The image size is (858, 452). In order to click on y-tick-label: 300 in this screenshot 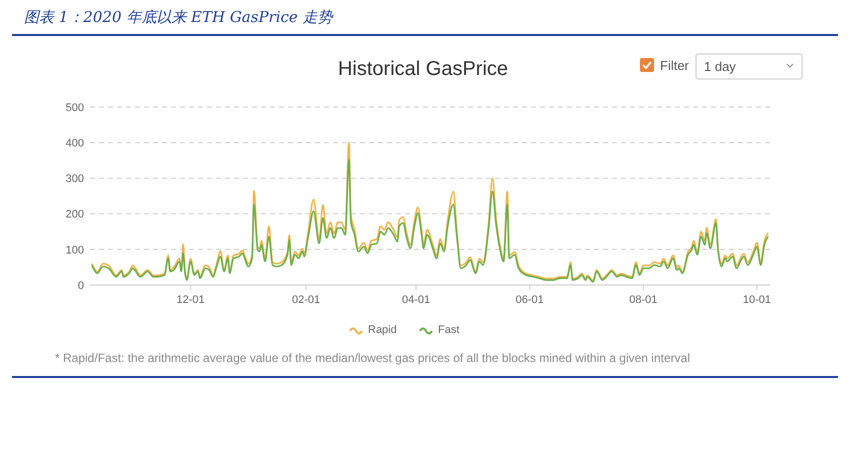, I will do `click(75, 179)`.